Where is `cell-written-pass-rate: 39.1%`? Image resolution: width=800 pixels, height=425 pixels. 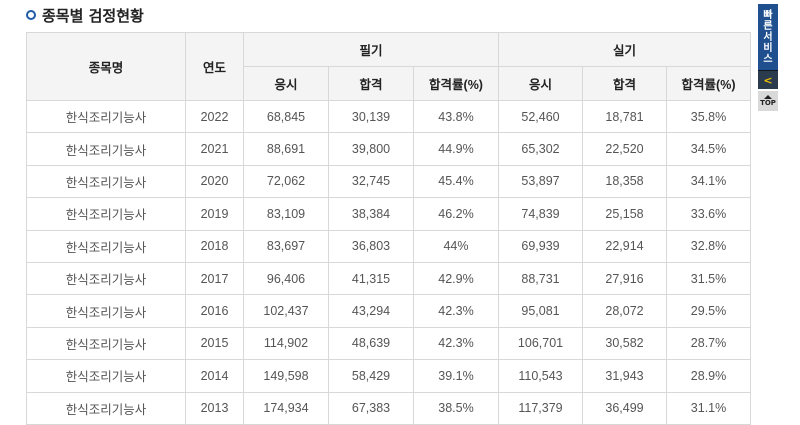
cell-written-pass-rate: 39.1% is located at coordinates (456, 376).